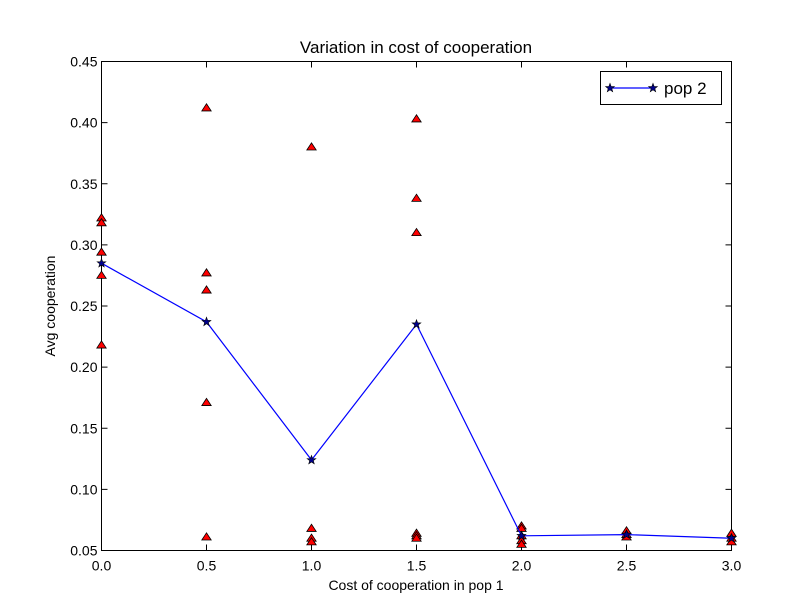 The height and width of the screenshot is (612, 812). I want to click on y-tick-label: 0.15, so click(83, 428).